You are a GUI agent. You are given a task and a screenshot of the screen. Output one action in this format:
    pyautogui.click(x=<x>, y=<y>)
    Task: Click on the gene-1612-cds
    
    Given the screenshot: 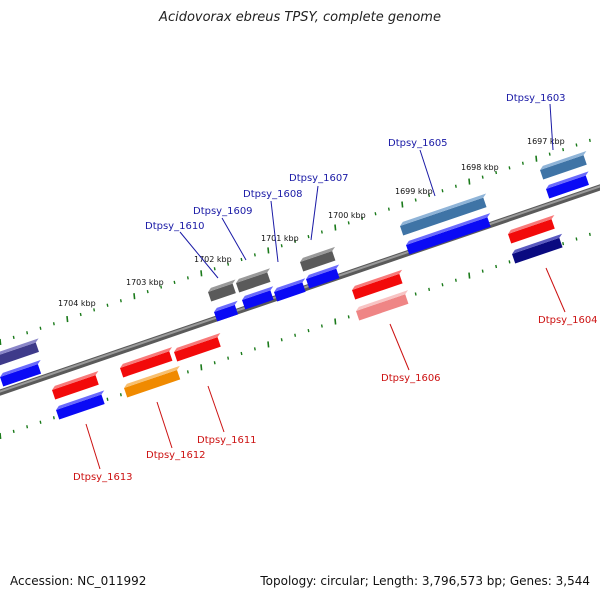 What is the action you would take?
    pyautogui.click(x=153, y=381)
    